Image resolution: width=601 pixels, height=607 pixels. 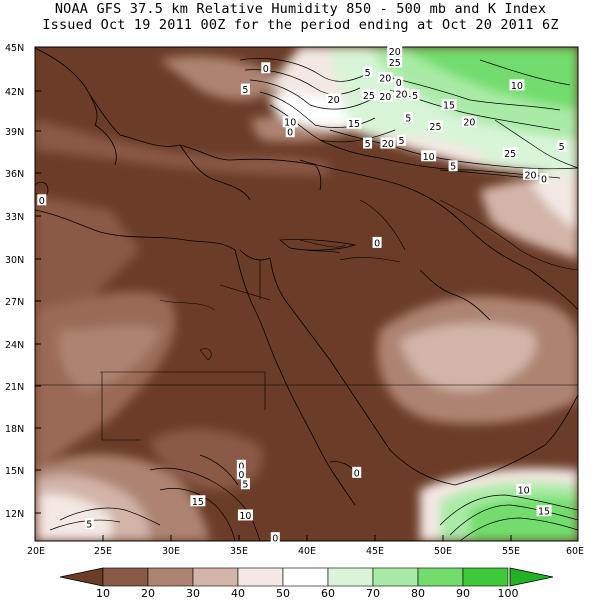 I want to click on lon-label: 30E, so click(x=171, y=551).